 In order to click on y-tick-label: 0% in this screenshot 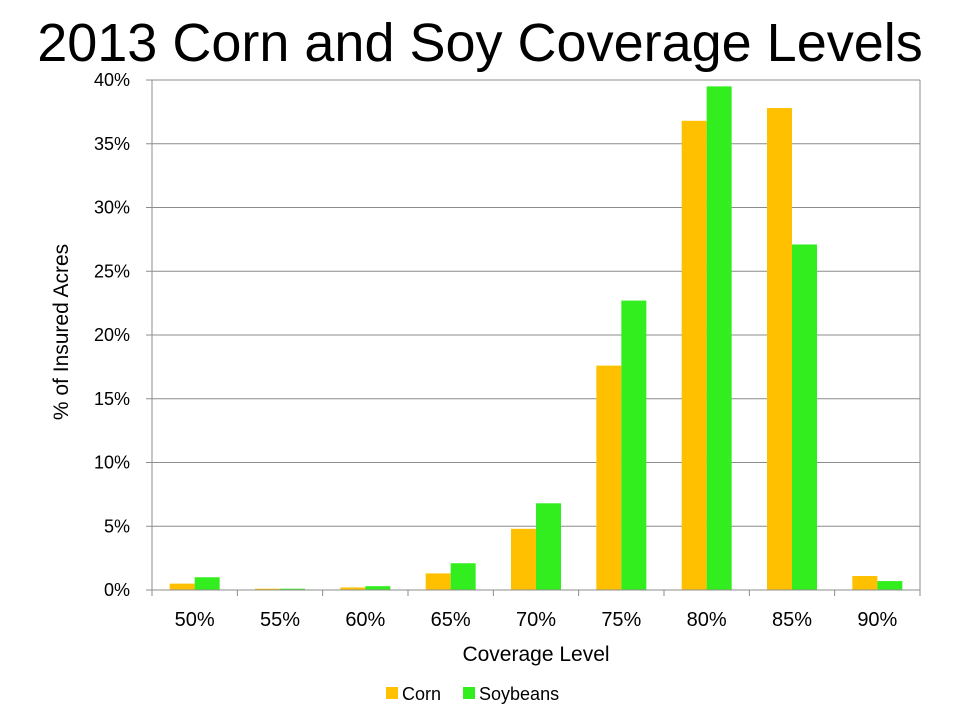, I will do `click(117, 590)`.